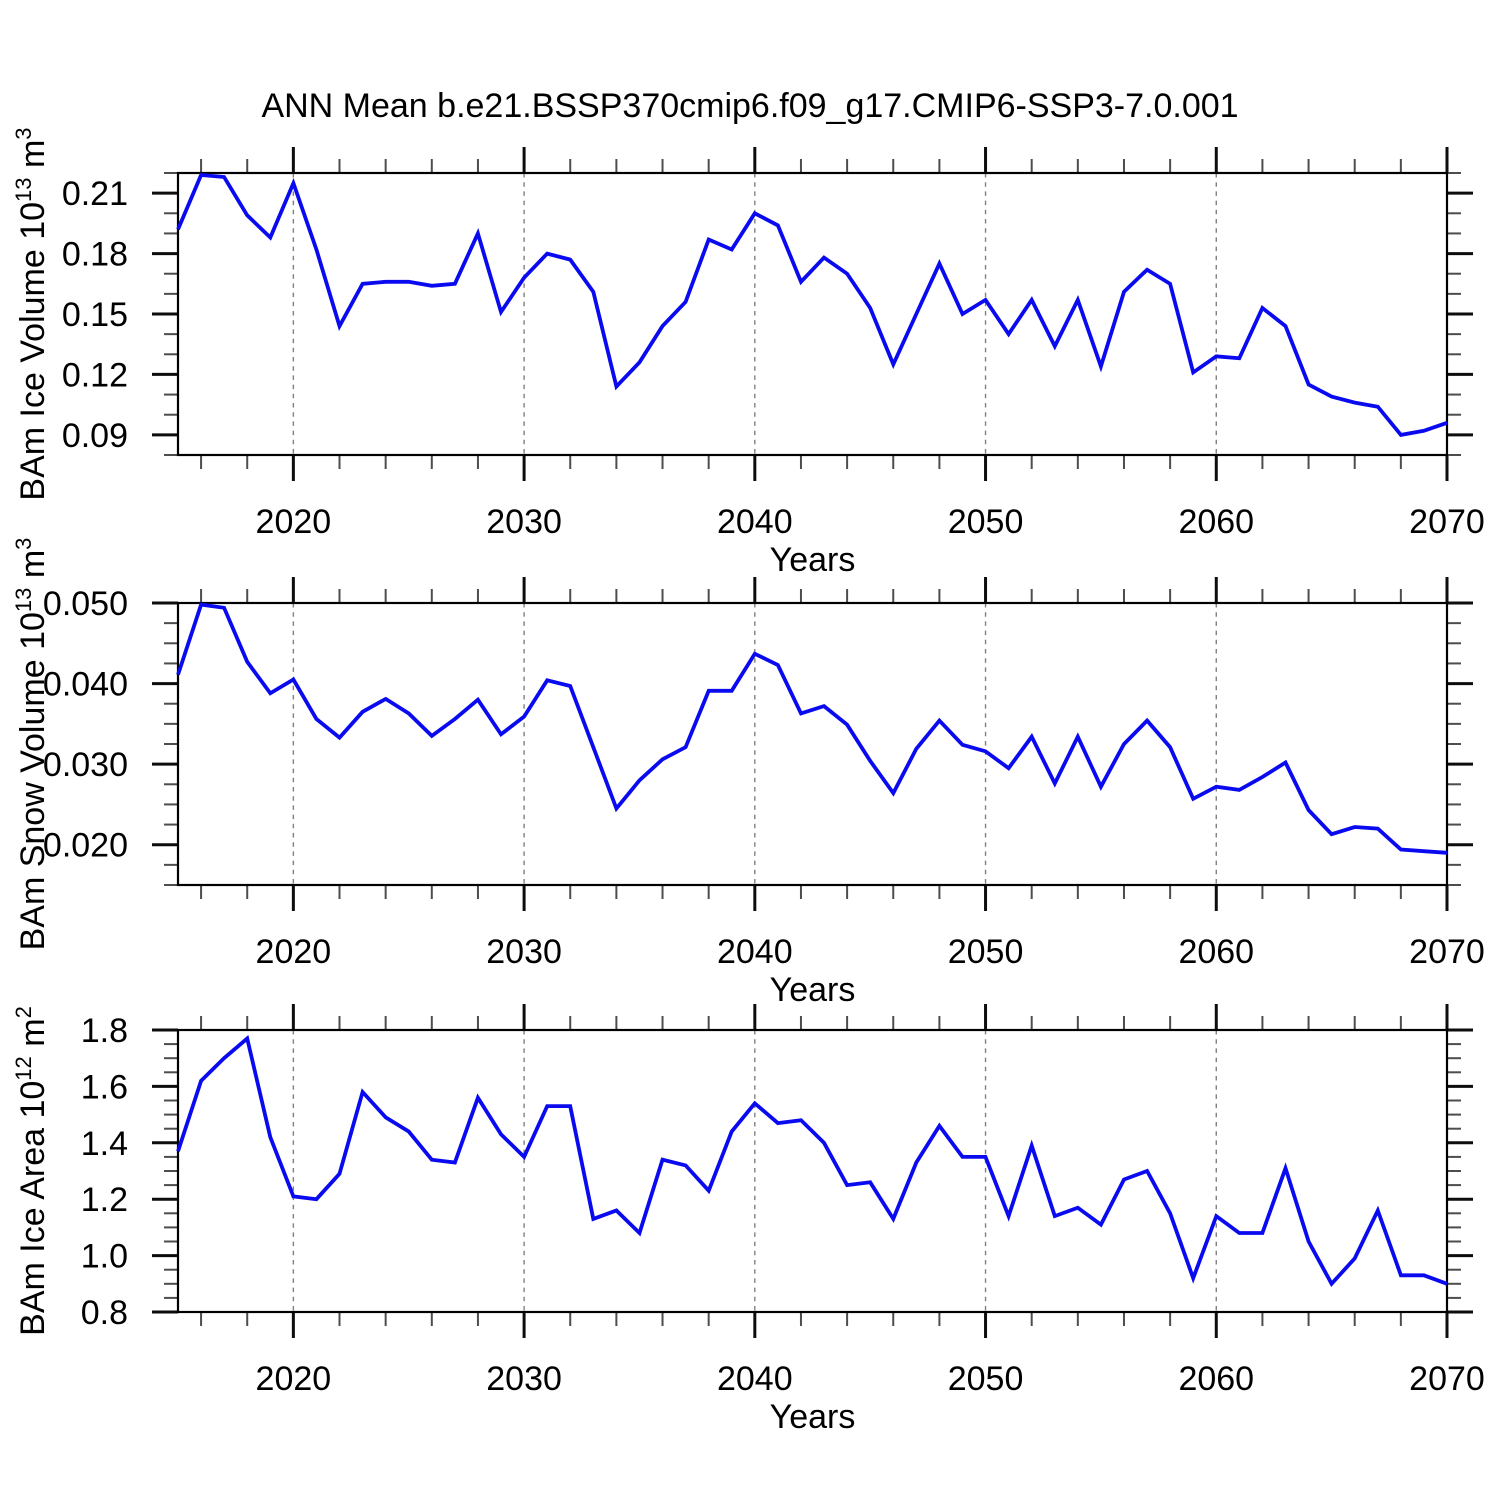 The height and width of the screenshot is (1500, 1500). Describe the element at coordinates (95, 375) in the screenshot. I see `y-tick-label: 0.12` at that location.